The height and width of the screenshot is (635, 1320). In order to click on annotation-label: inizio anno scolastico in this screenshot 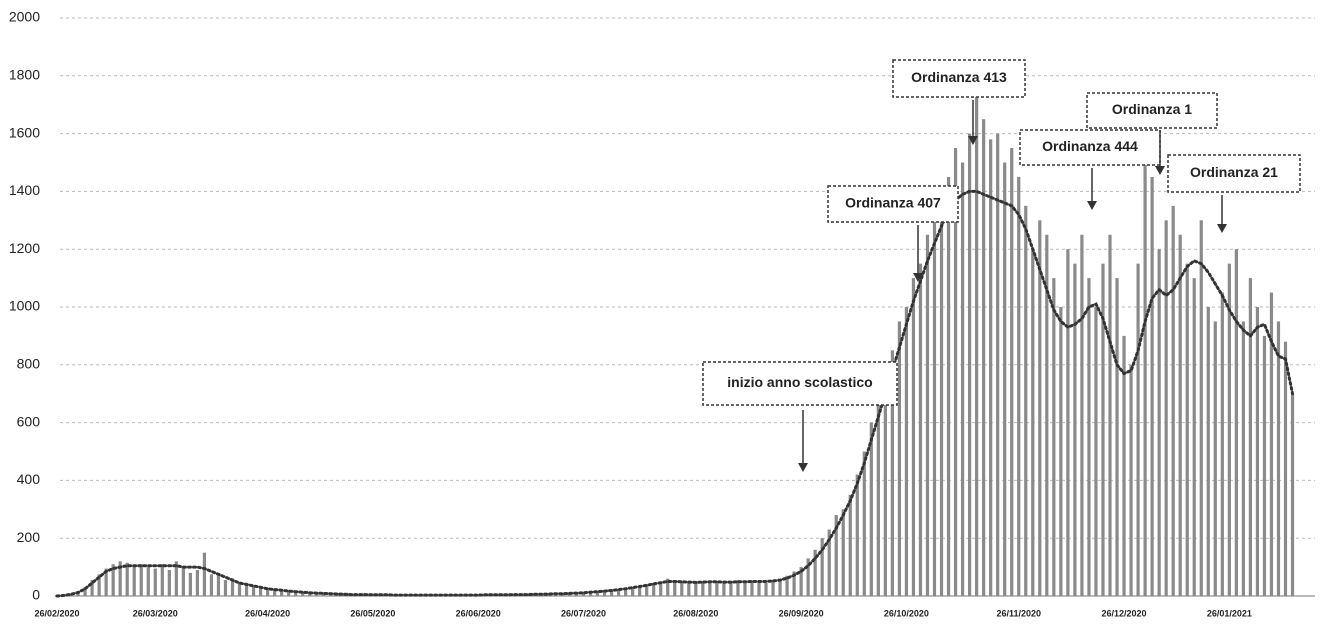, I will do `click(799, 382)`.